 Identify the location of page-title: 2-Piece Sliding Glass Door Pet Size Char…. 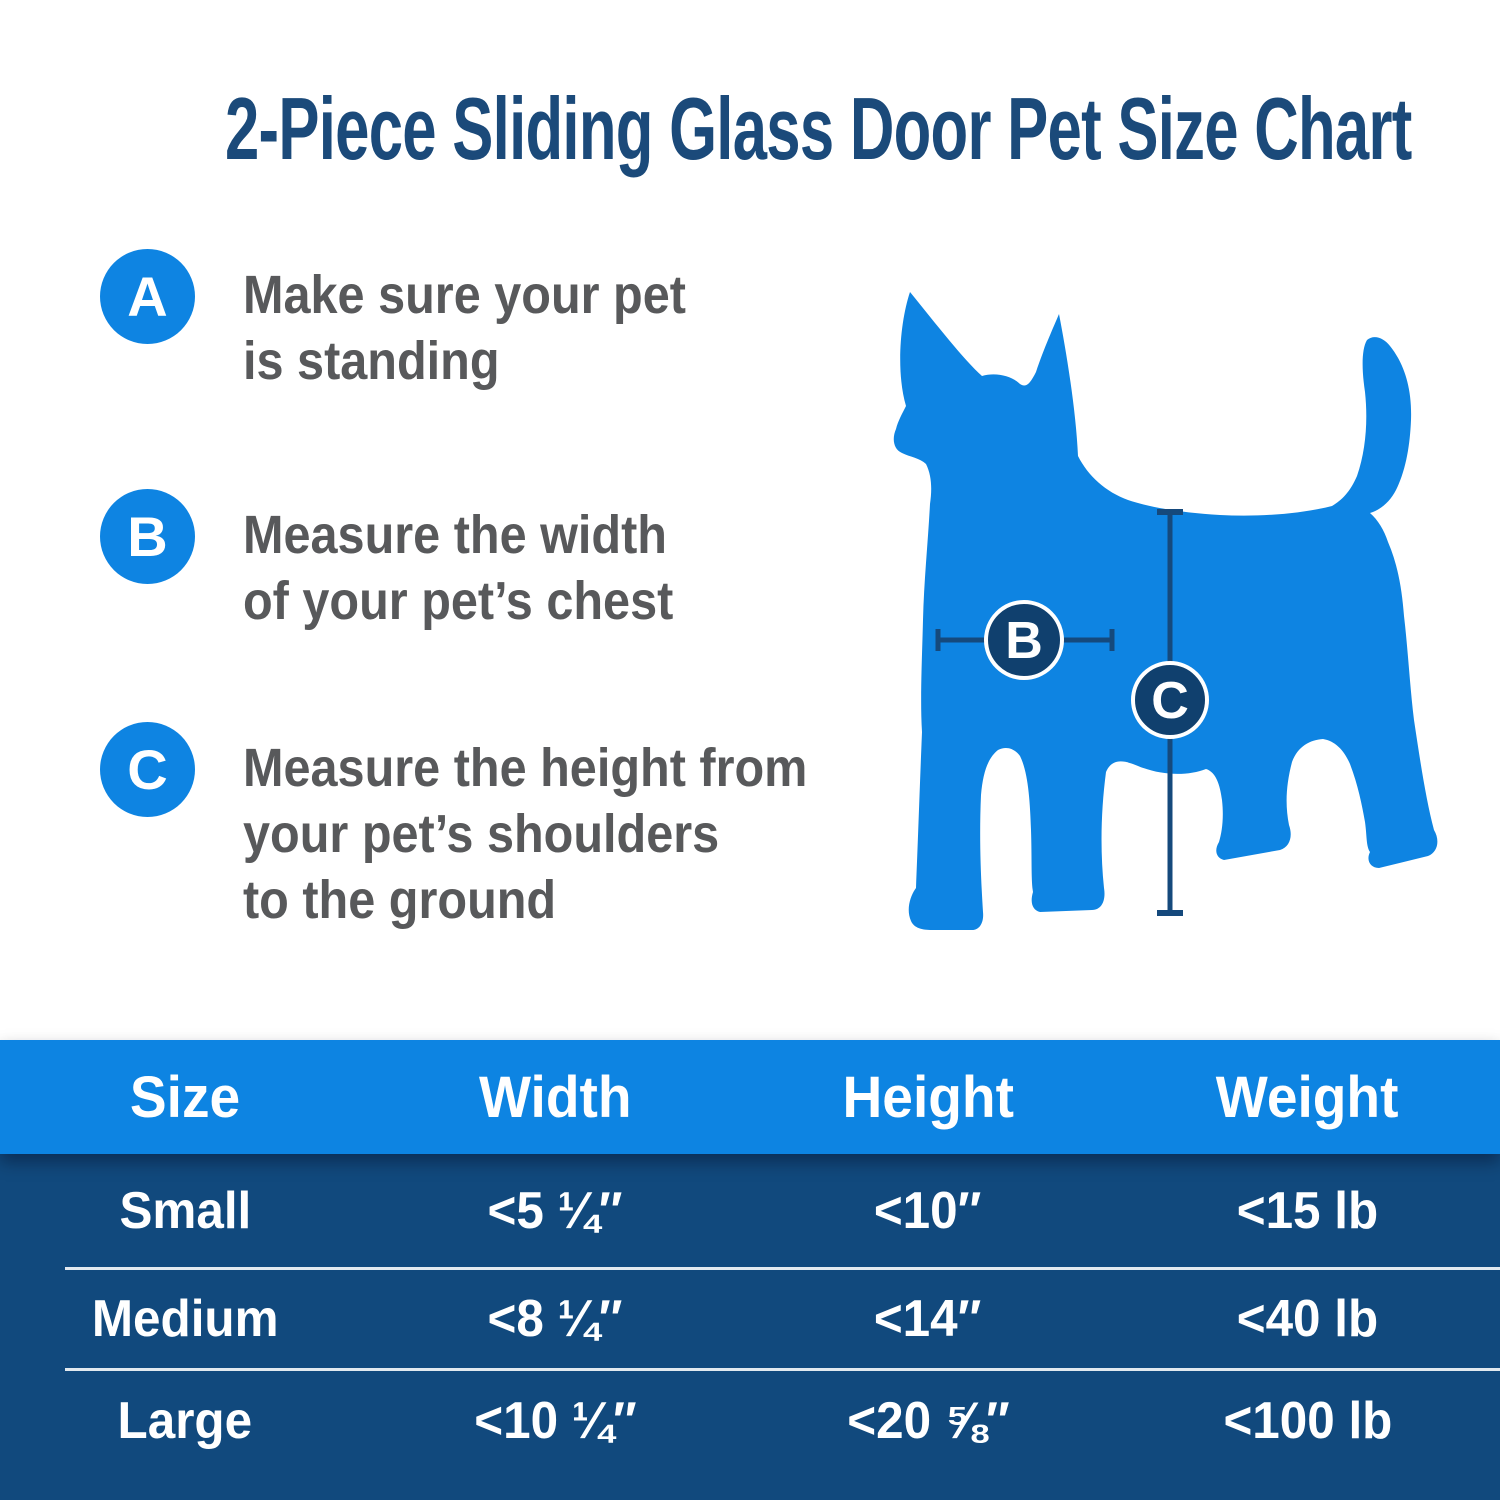
(818, 128).